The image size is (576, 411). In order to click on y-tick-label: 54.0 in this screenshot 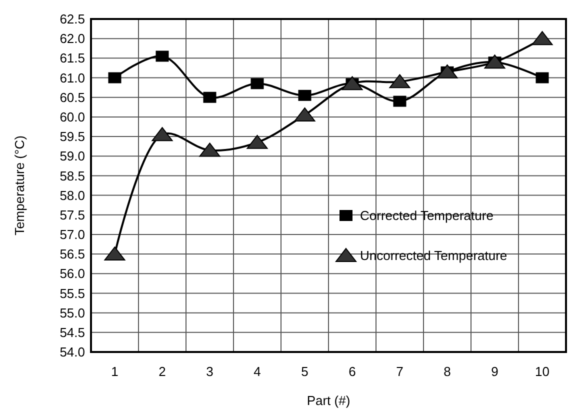, I will do `click(72, 352)`.